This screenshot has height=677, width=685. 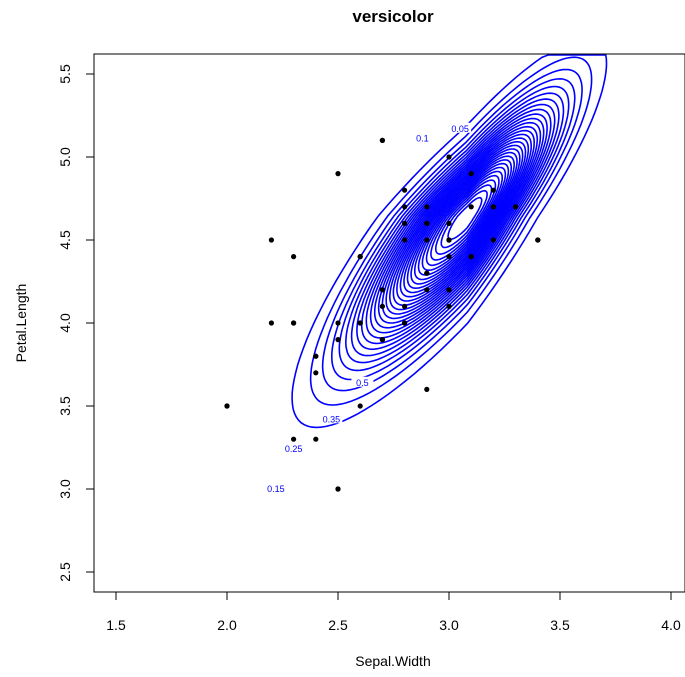 I want to click on contour-label: 0.1, so click(x=422, y=139).